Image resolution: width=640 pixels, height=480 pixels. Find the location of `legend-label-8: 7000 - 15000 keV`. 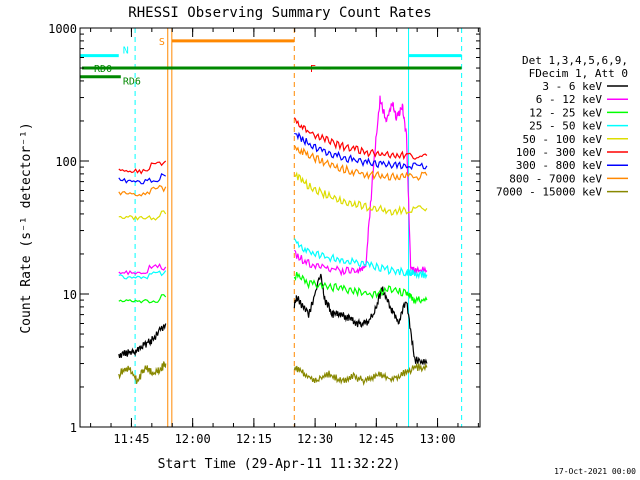

legend-label-8: 7000 - 15000 keV is located at coordinates (549, 192).